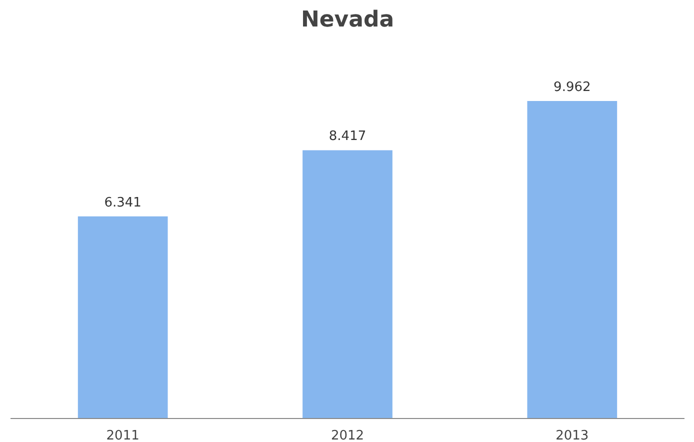  I want to click on data-label: 8.417, so click(347, 136).